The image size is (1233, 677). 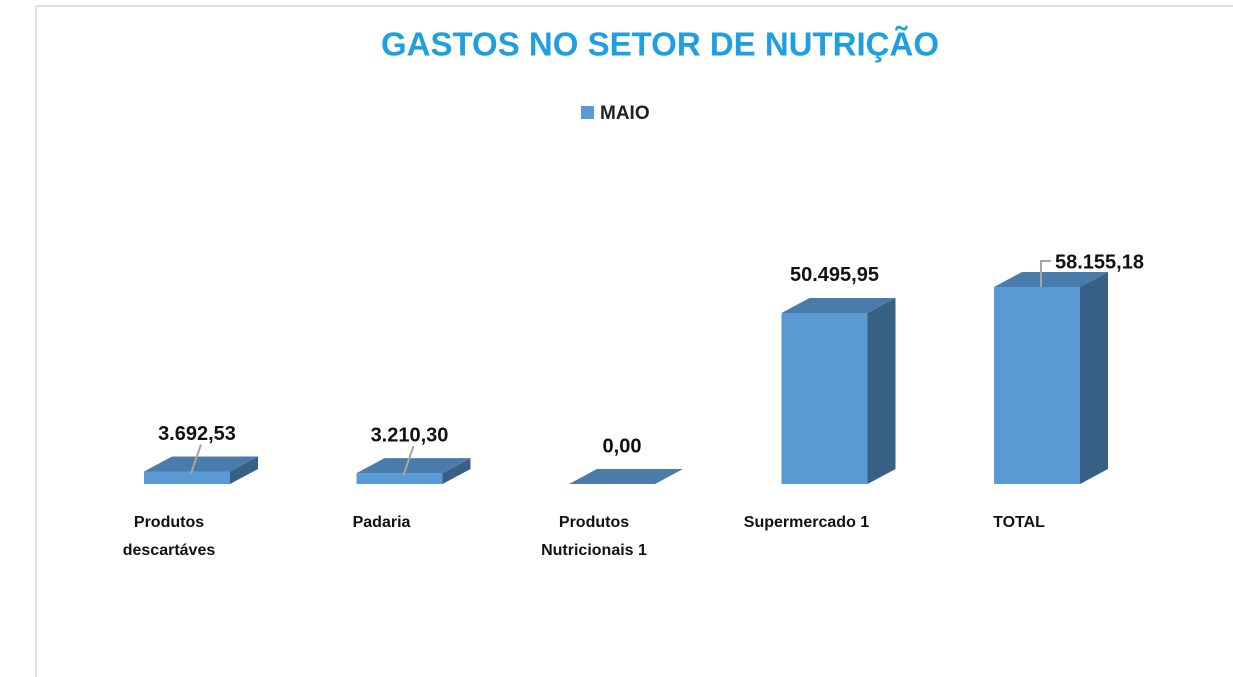 What do you see at coordinates (622, 446) in the screenshot?
I see `value-label: 0,00` at bounding box center [622, 446].